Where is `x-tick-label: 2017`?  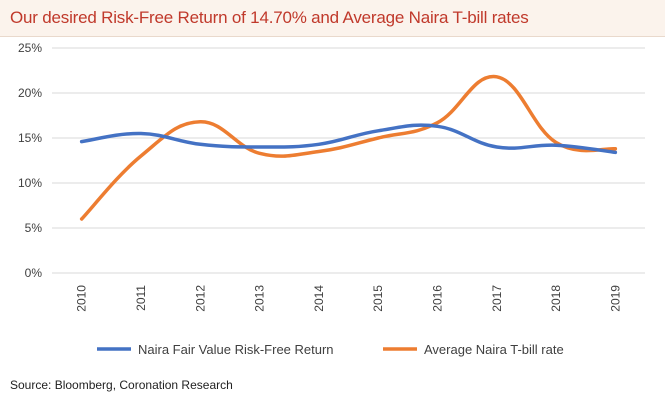 x-tick-label: 2017 is located at coordinates (497, 298).